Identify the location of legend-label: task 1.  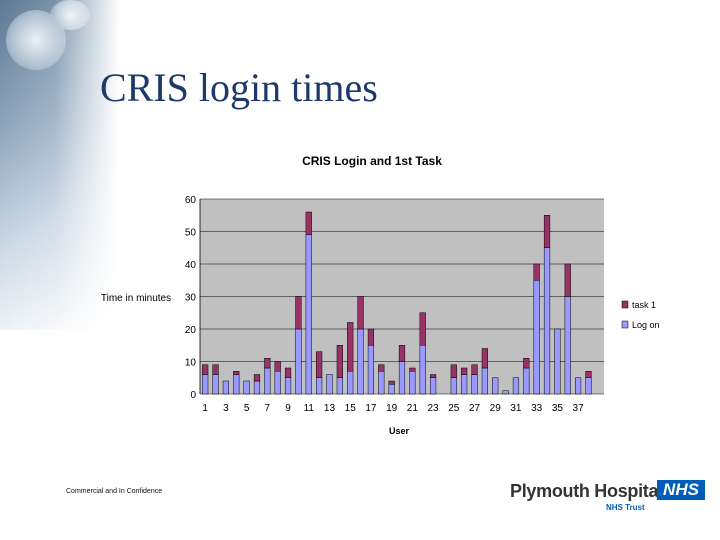
(644, 305).